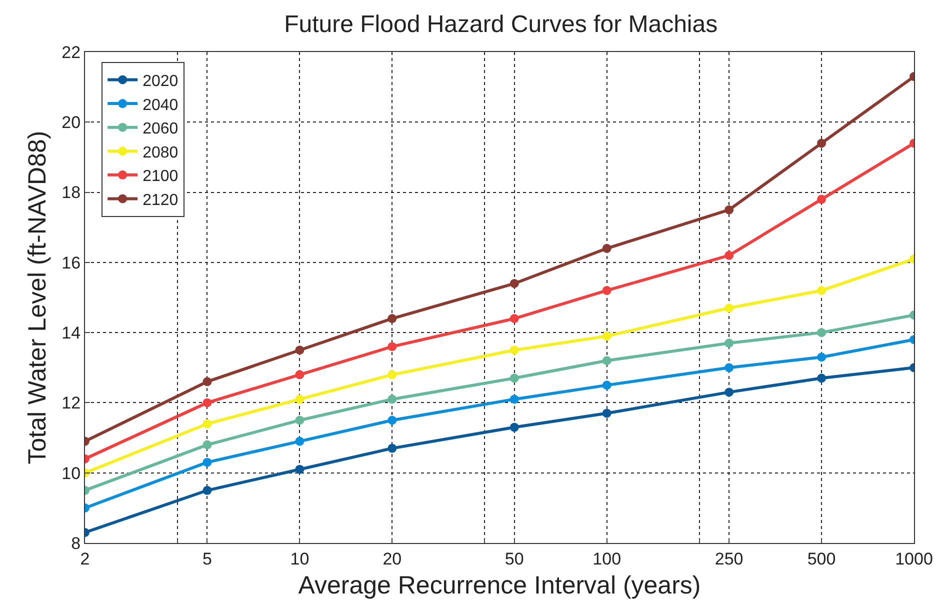 The image size is (945, 608). Describe the element at coordinates (821, 558) in the screenshot. I see `x-tick-label: 500` at that location.